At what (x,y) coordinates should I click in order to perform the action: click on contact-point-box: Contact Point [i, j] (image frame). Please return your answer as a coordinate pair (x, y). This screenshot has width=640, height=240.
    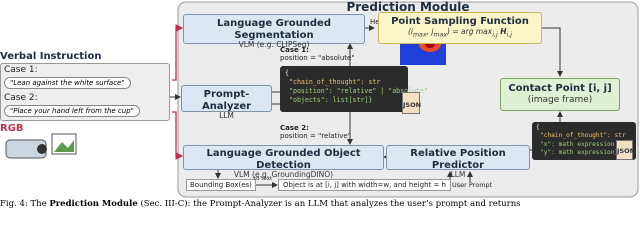
    Looking at the image, I should click on (560, 94).